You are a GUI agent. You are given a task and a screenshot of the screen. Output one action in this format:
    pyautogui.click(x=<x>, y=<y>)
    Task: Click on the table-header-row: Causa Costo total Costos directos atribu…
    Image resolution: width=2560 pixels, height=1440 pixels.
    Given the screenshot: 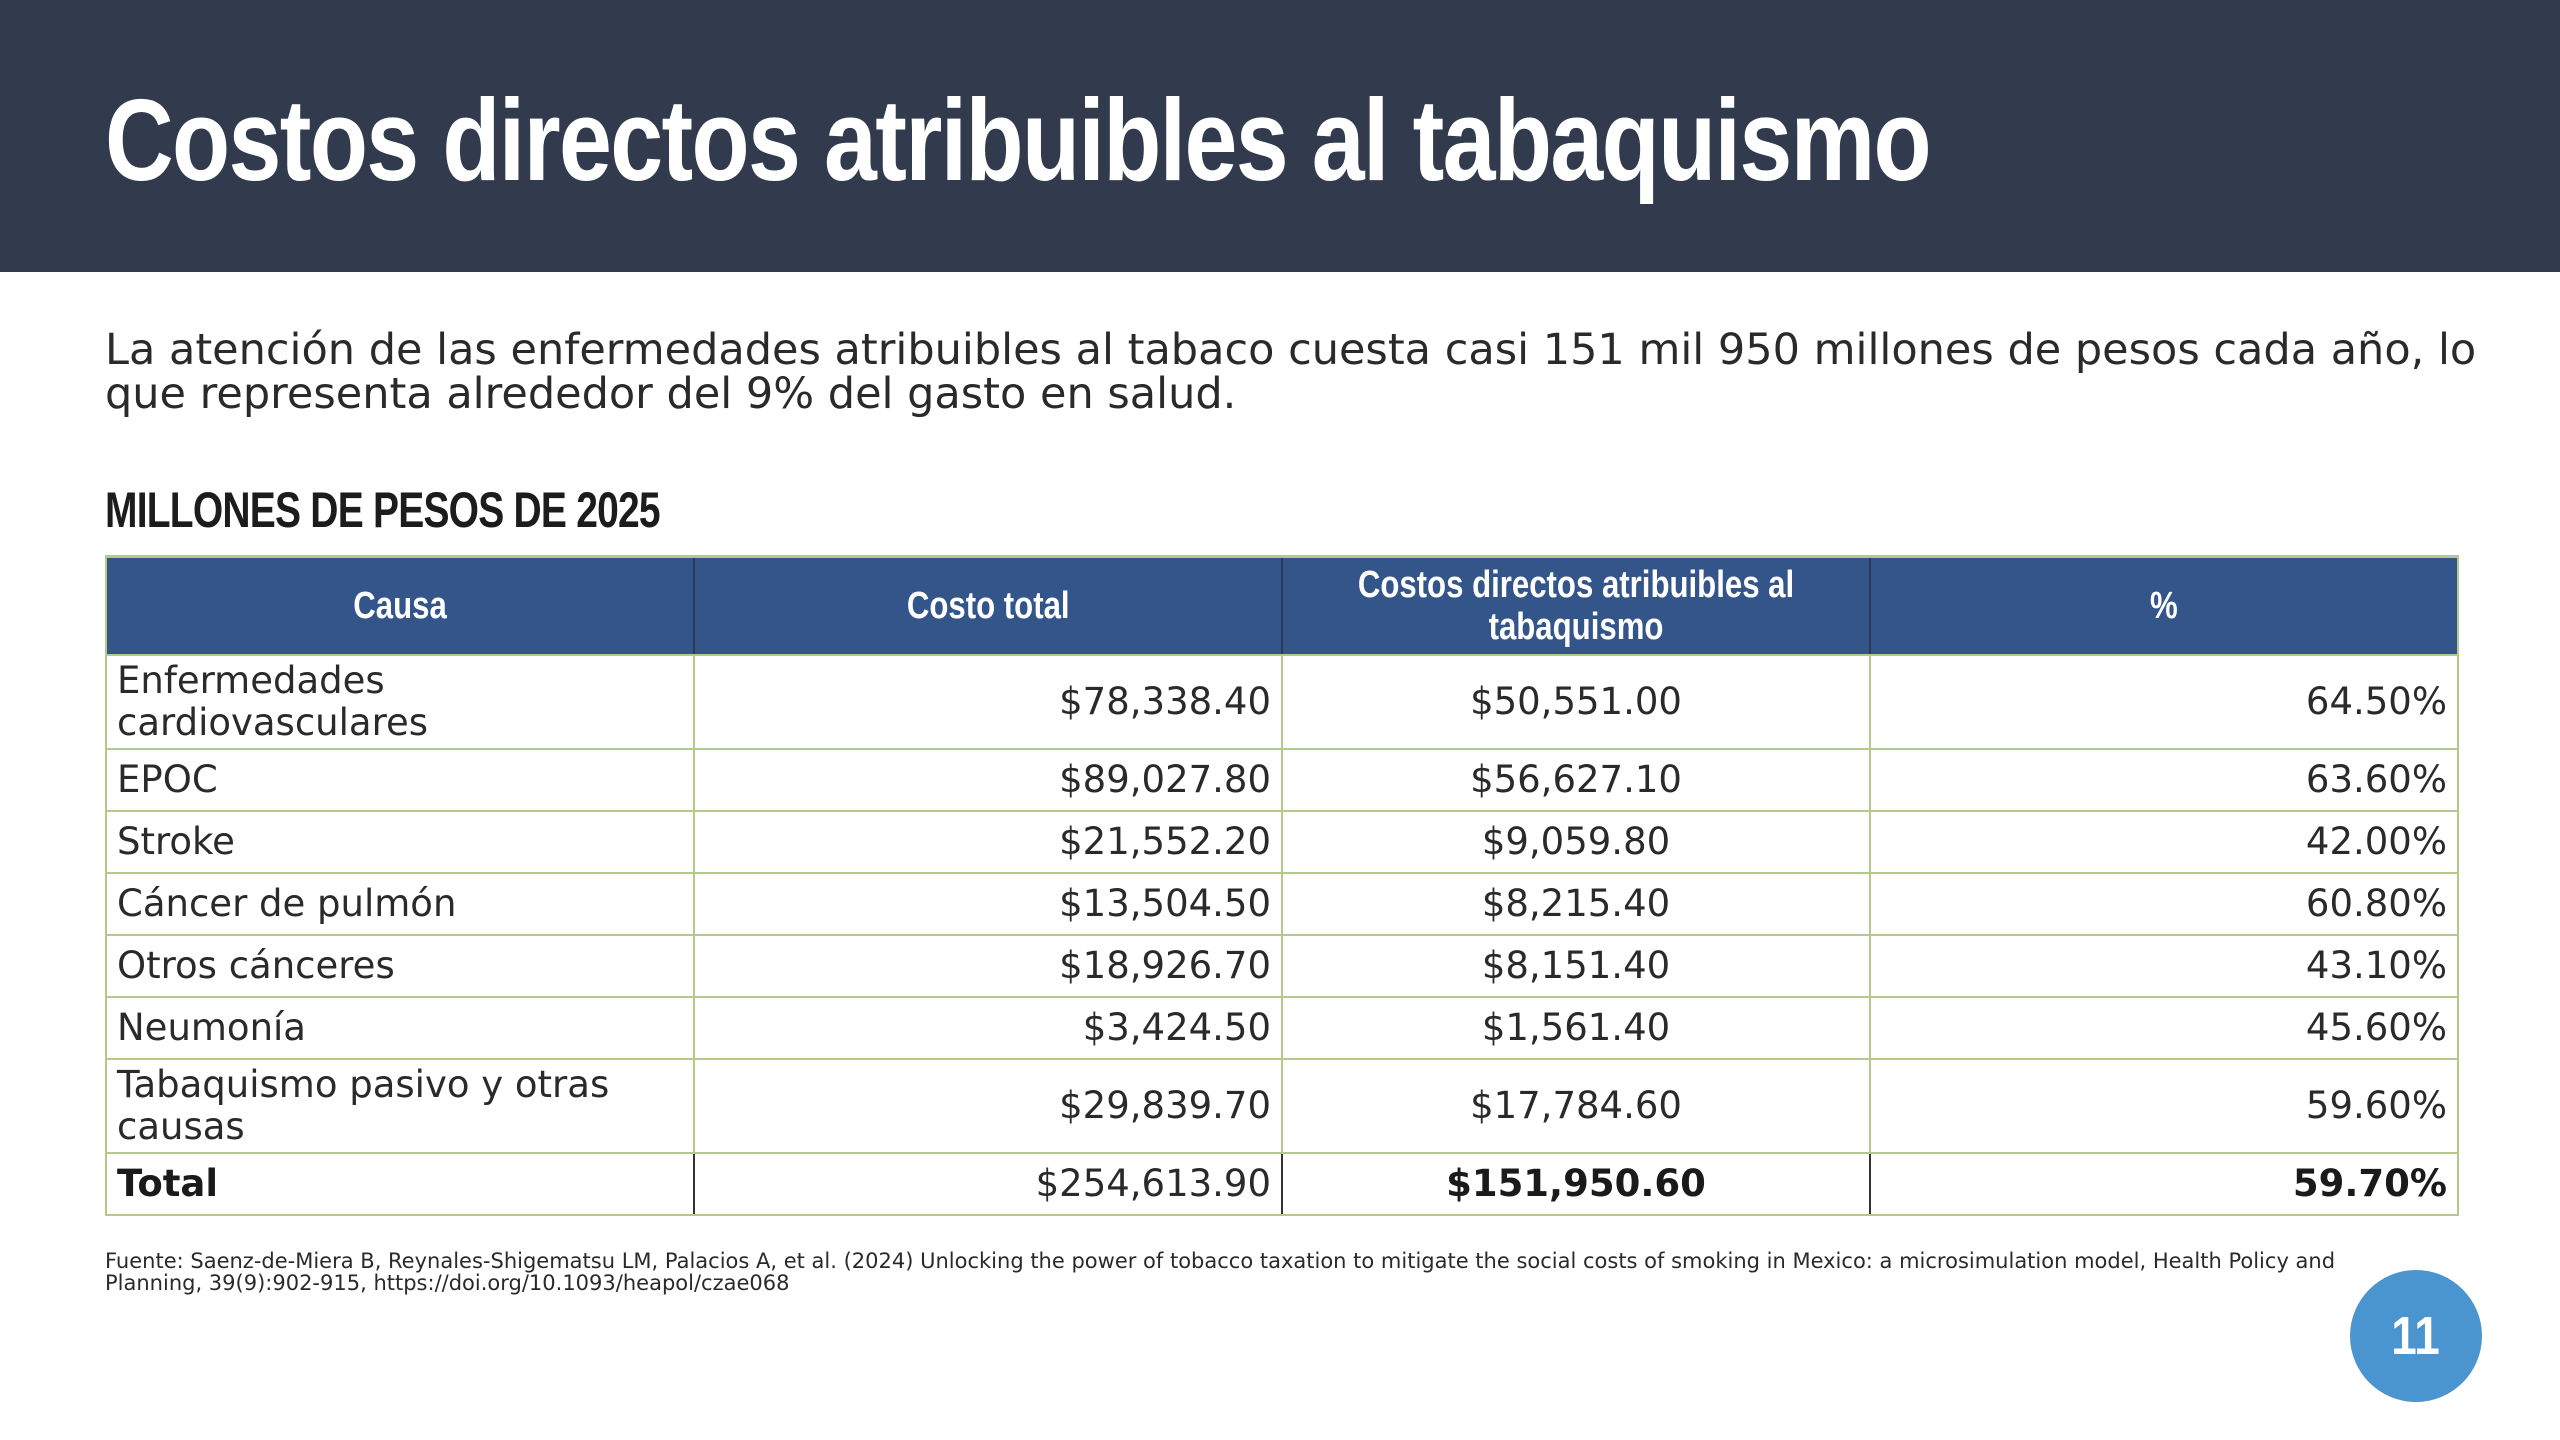 What is the action you would take?
    pyautogui.click(x=1282, y=605)
    